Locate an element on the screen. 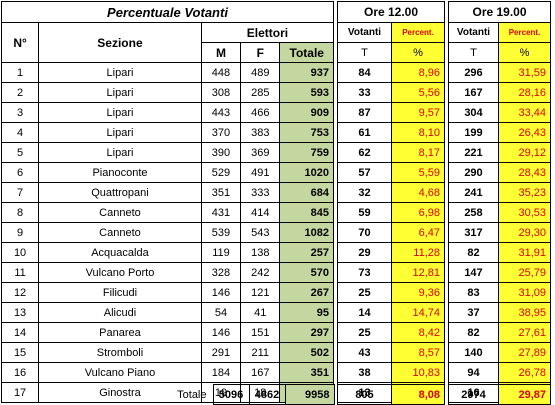 This screenshot has width=555, height=405. table-row: 199 26,43 is located at coordinates (500, 132).